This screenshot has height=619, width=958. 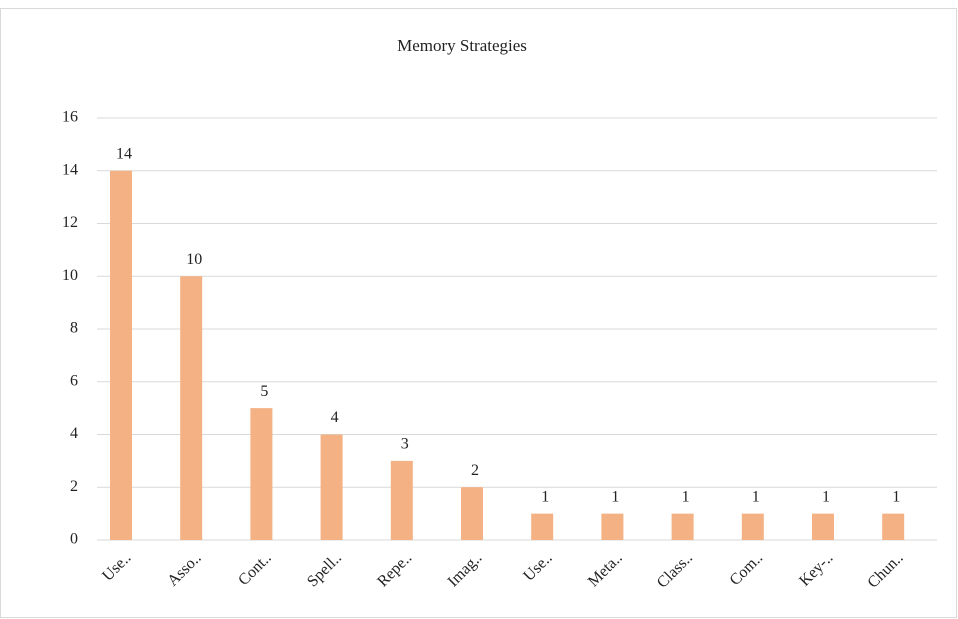 I want to click on y-tick-label: 16, so click(x=70, y=117).